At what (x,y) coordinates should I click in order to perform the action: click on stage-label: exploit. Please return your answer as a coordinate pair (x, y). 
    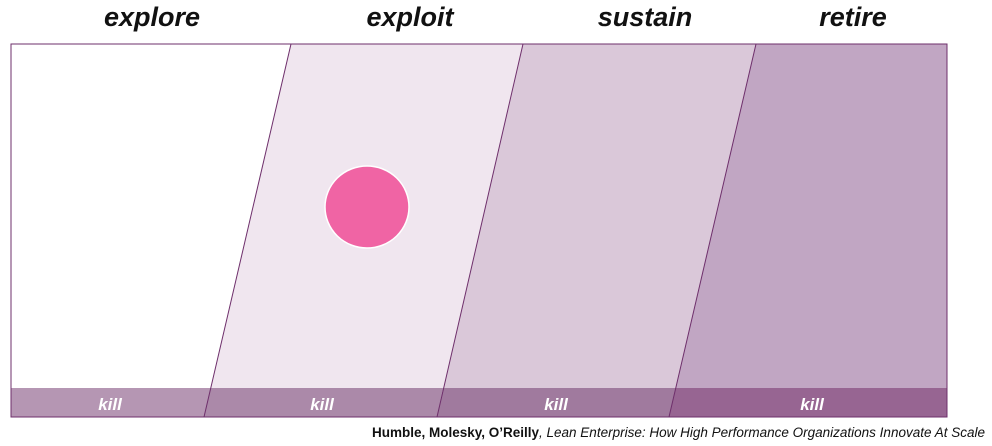
    Looking at the image, I should click on (410, 17).